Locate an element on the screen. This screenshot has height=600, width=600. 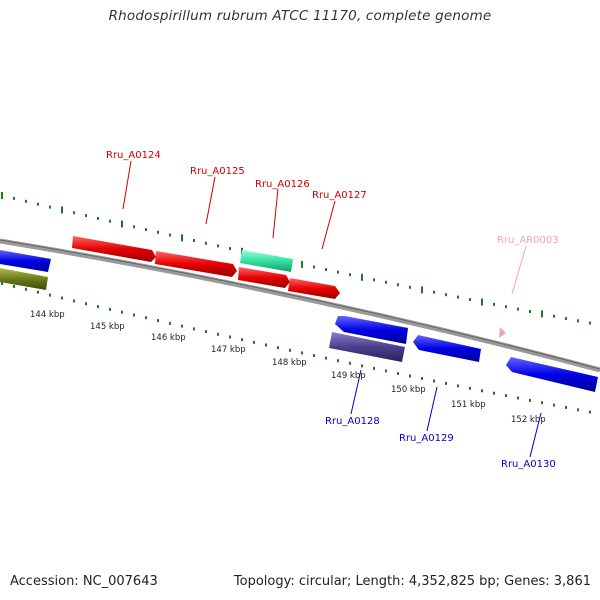
gene-label-rru-a0128: Rru_A0128 is located at coordinates (352, 421).